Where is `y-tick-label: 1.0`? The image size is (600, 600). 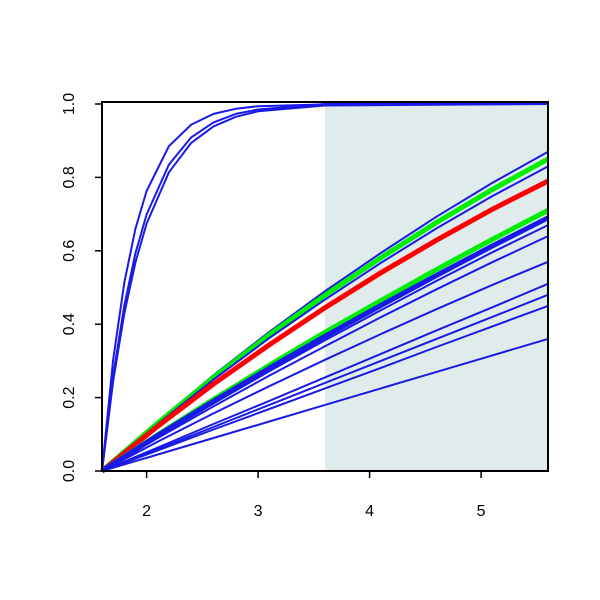 y-tick-label: 1.0 is located at coordinates (69, 104).